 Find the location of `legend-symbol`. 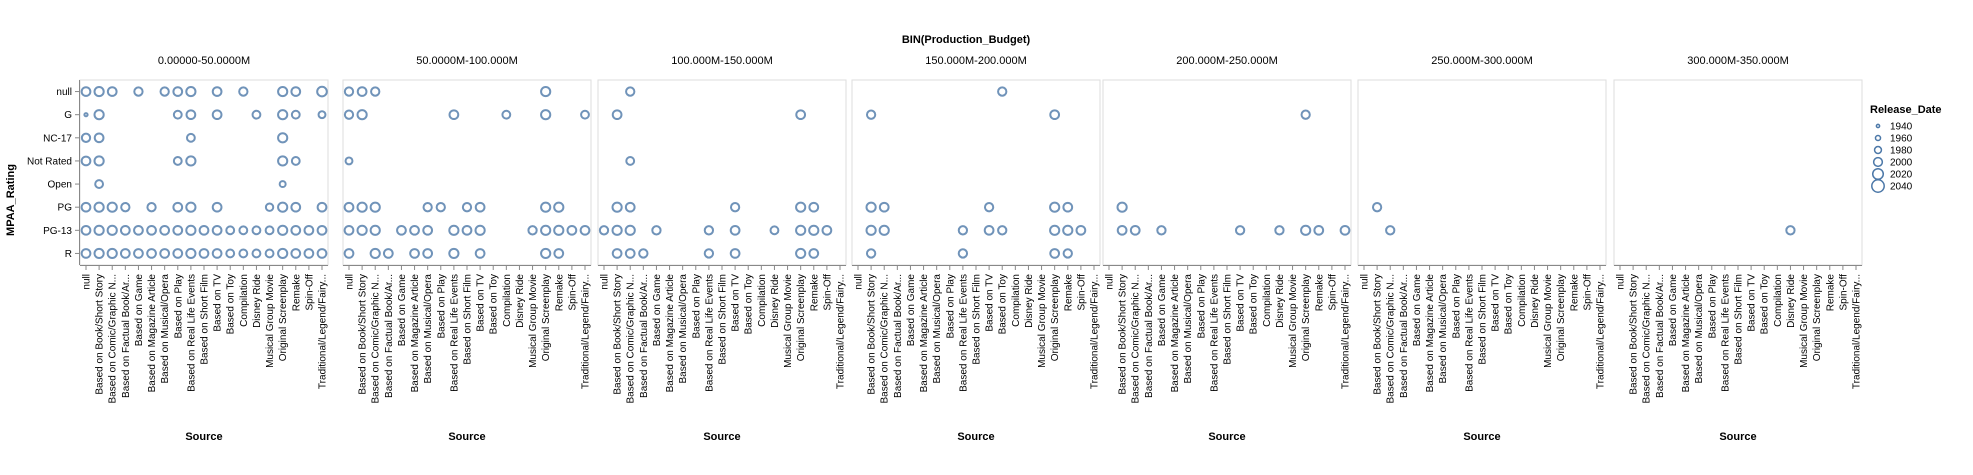

legend-symbol is located at coordinates (1878, 186).